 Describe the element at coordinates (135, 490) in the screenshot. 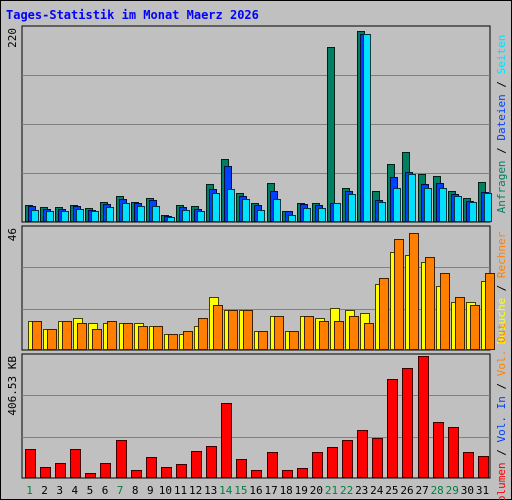

I see `x-tick-label-8: 8` at that location.